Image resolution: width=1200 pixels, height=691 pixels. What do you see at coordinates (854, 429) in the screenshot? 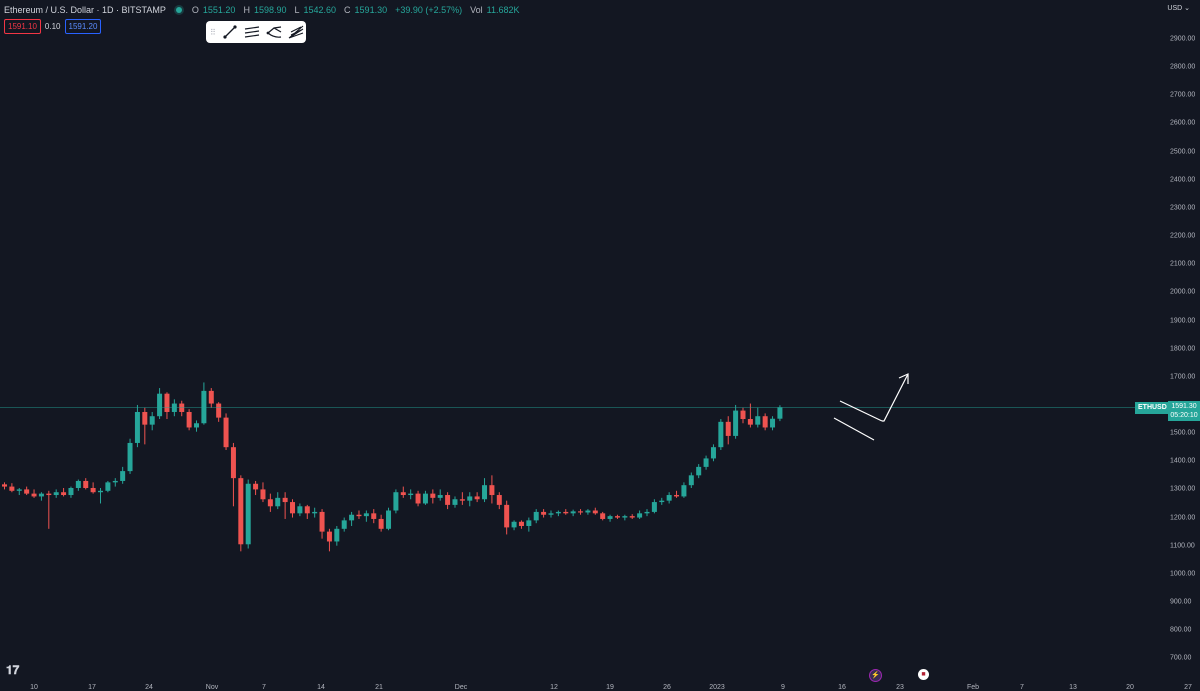
I see `flag-lower-line` at bounding box center [854, 429].